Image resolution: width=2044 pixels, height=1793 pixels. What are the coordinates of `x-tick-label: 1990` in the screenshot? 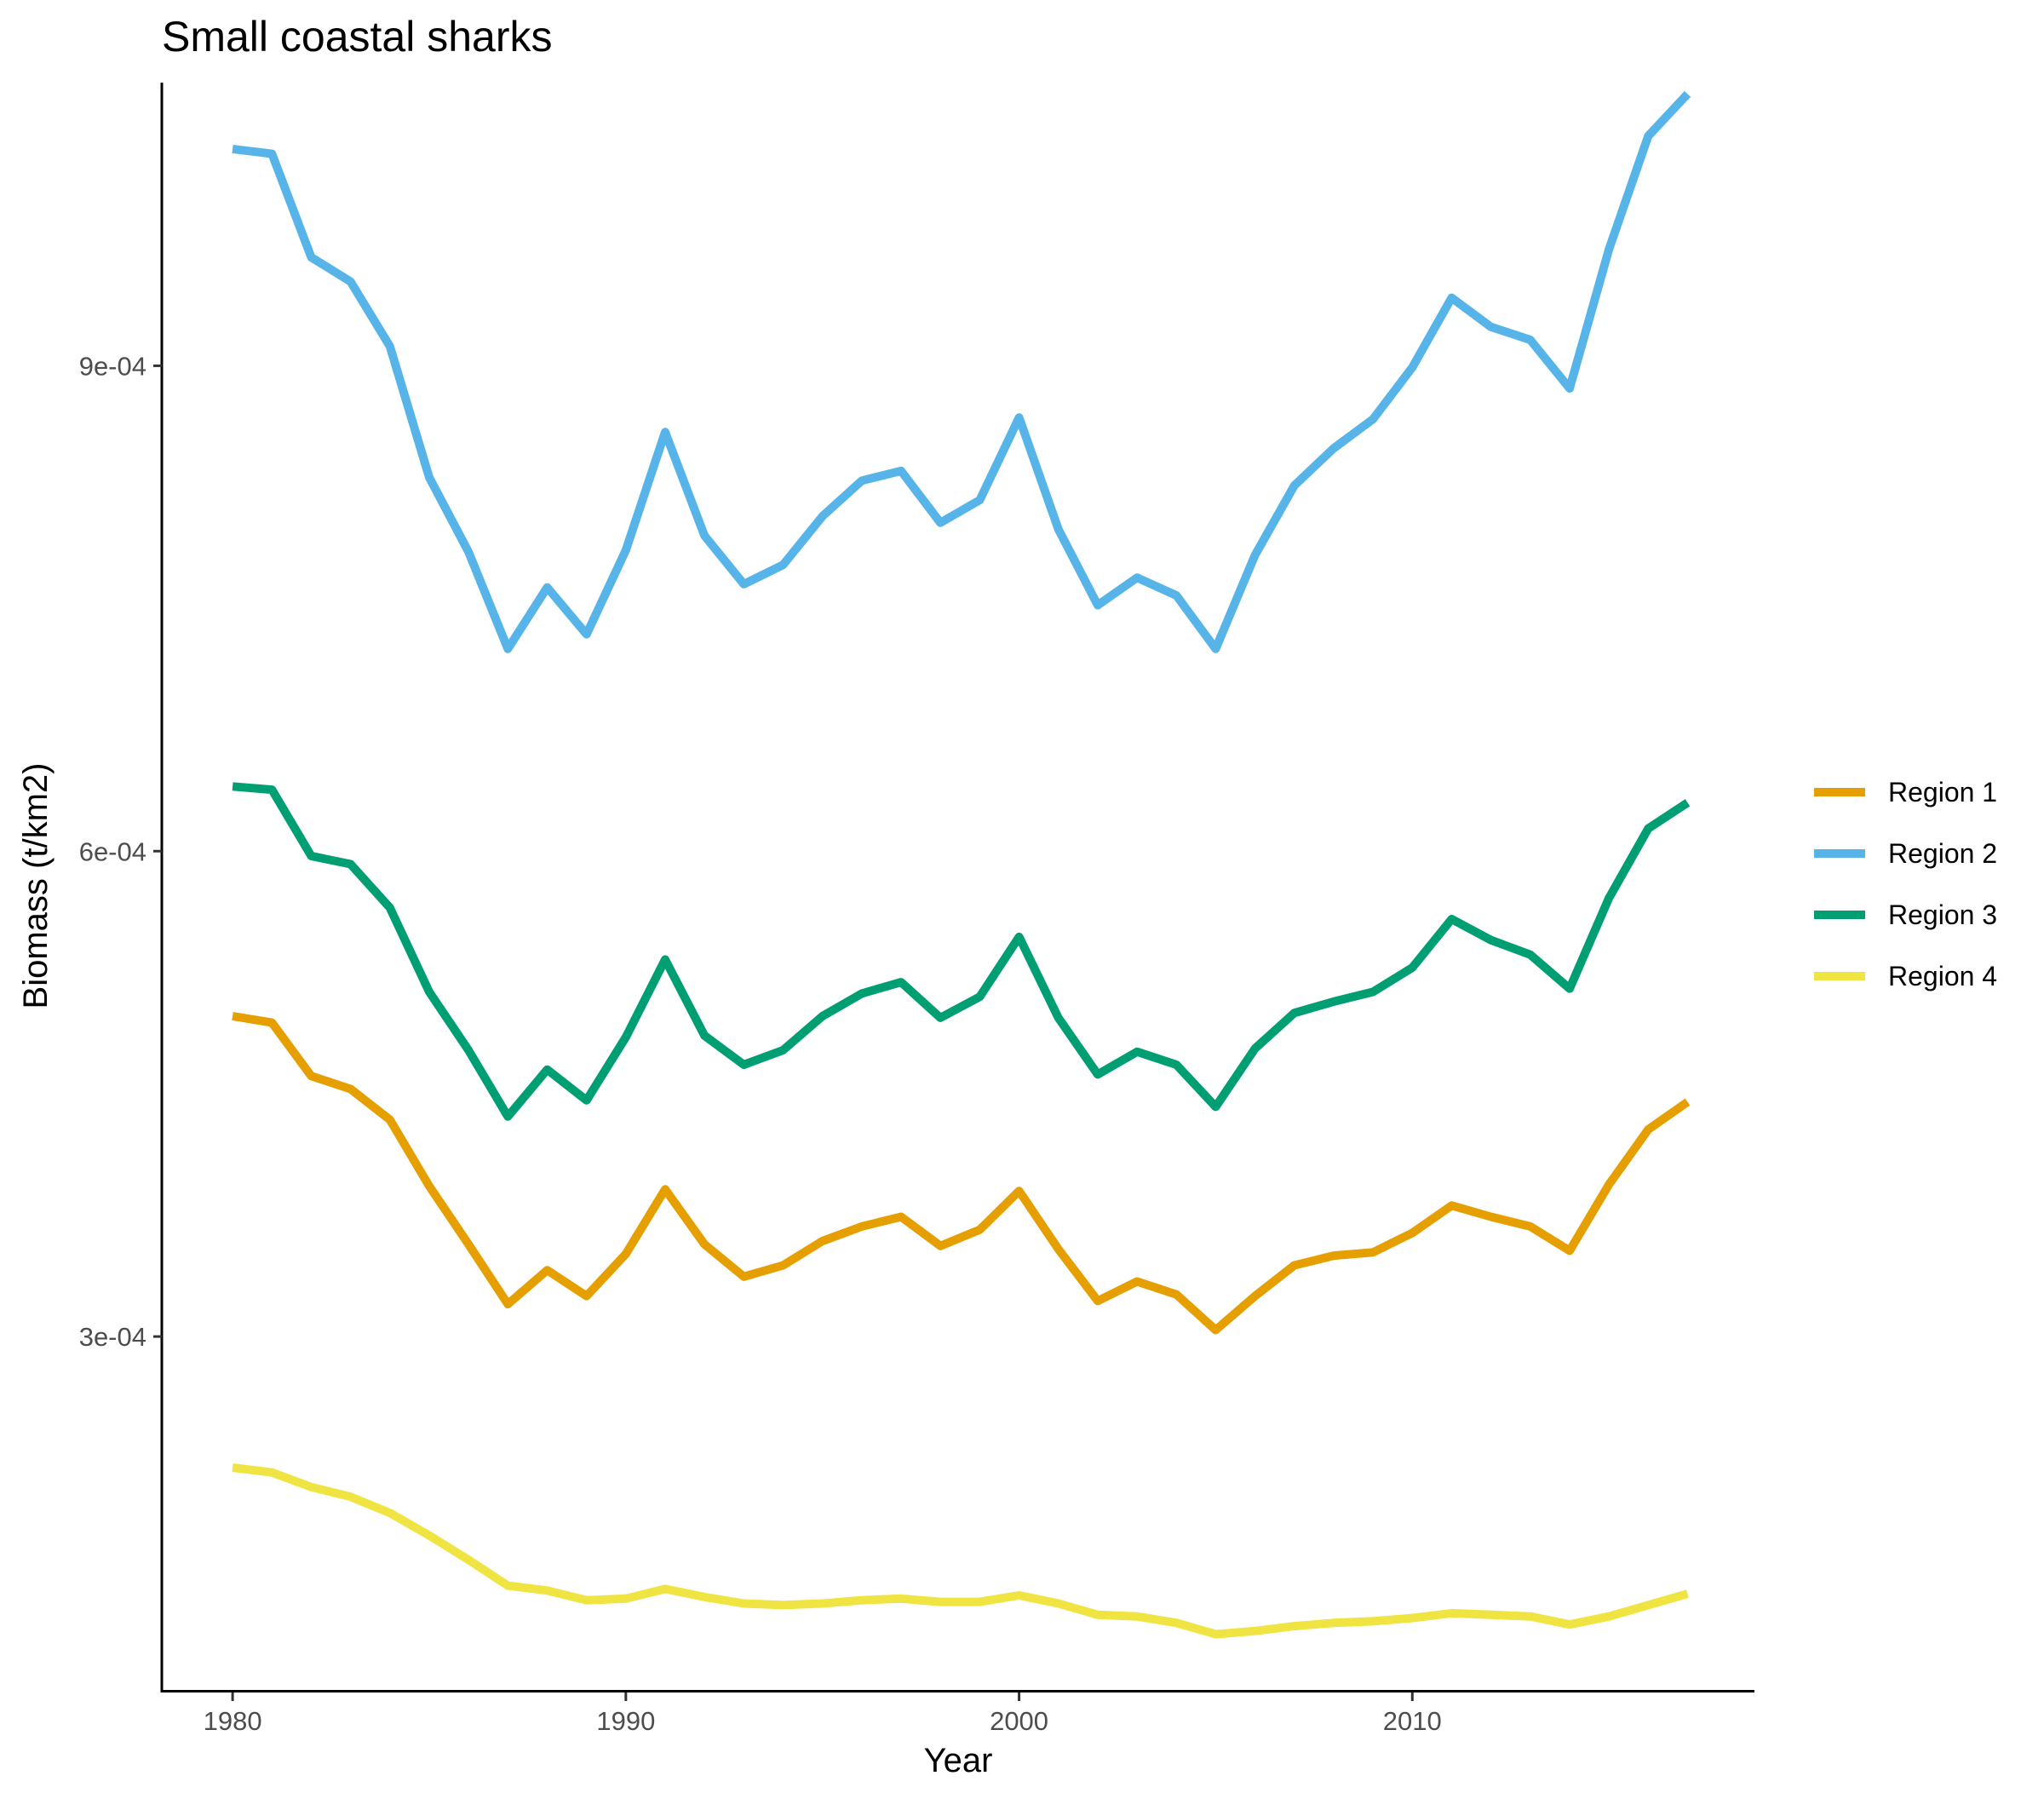 It's located at (625, 1721).